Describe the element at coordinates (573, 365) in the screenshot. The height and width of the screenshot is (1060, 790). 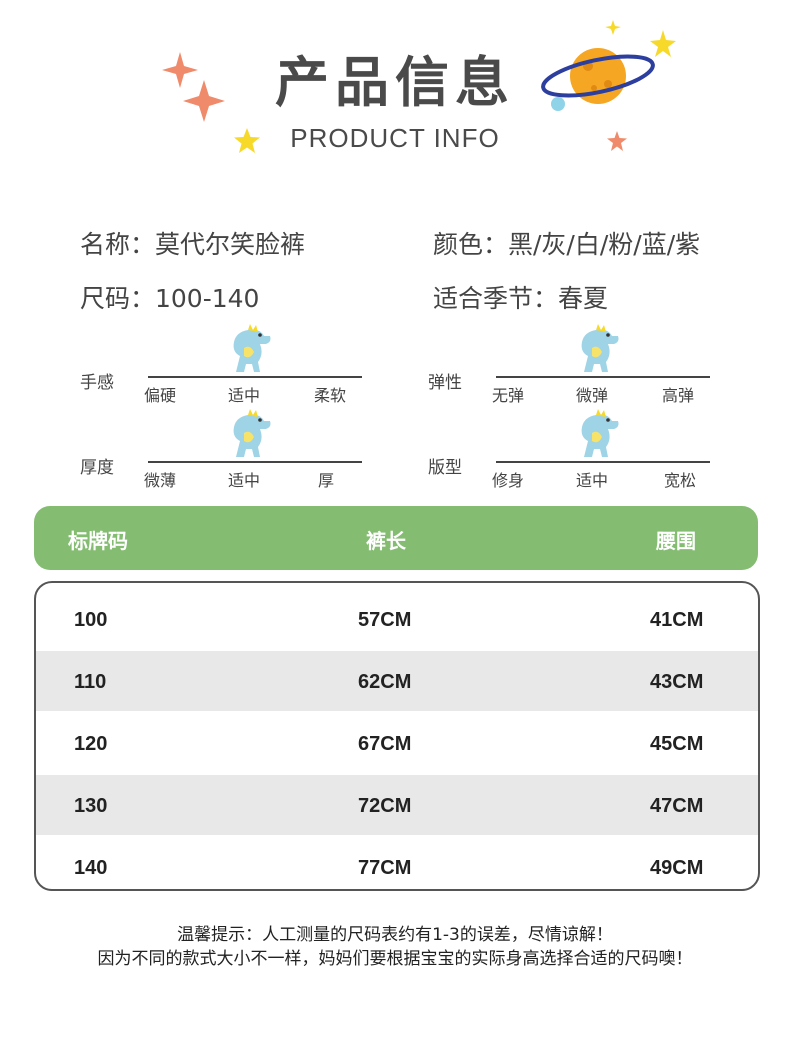
I see `attribute-elasticity: 弹性 无弹 微弹 高弹` at that location.